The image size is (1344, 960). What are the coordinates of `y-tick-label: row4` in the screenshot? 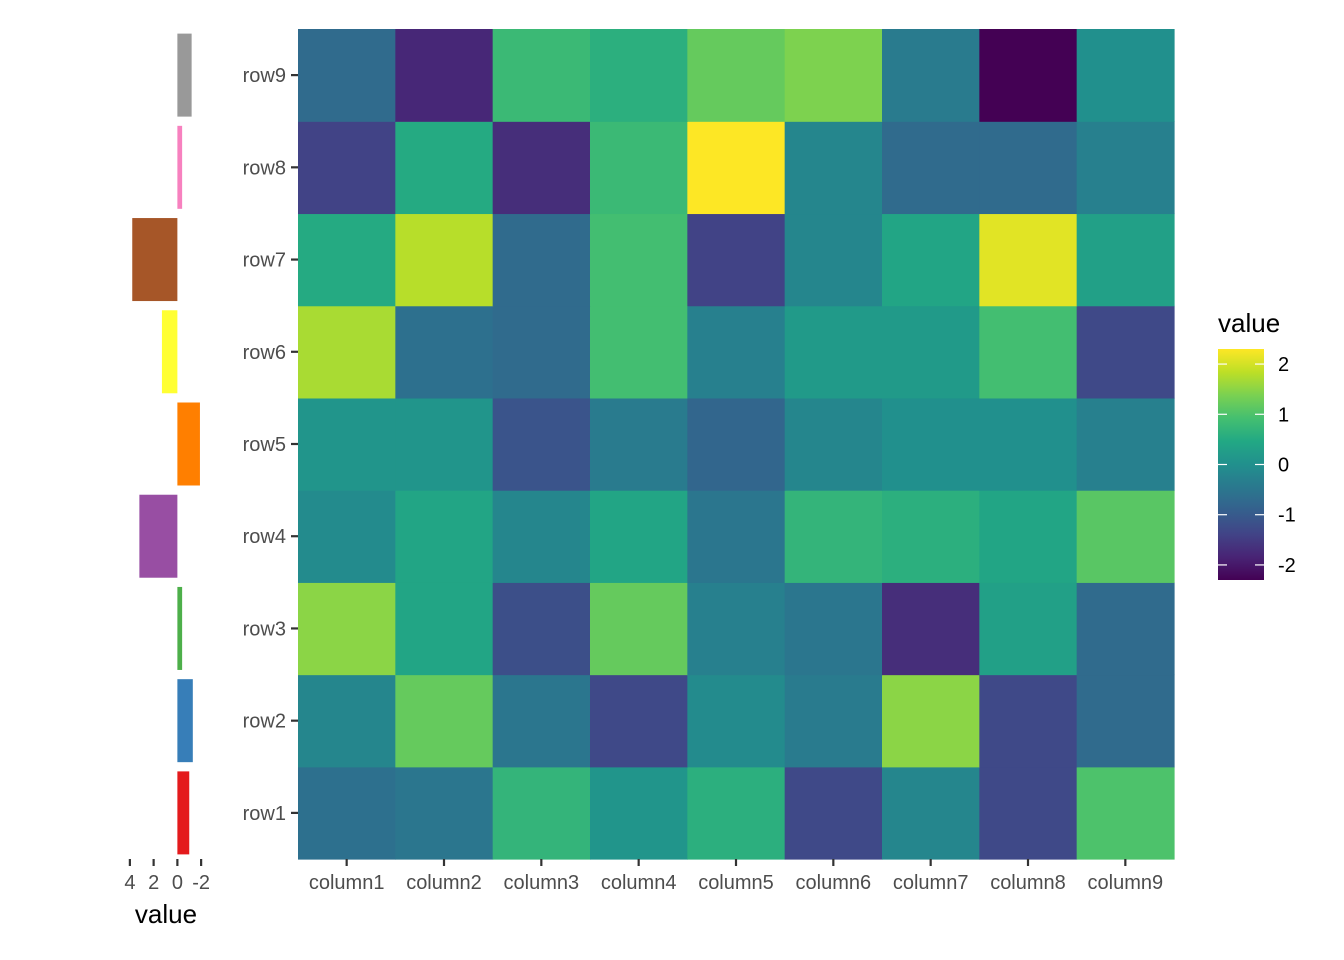 It's located at (264, 537).